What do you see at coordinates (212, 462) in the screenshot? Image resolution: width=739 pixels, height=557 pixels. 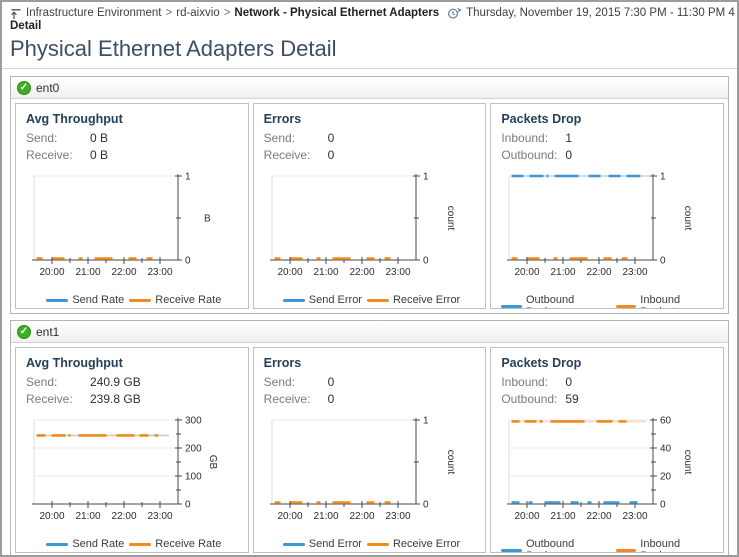 I see `svg-text: GB` at bounding box center [212, 462].